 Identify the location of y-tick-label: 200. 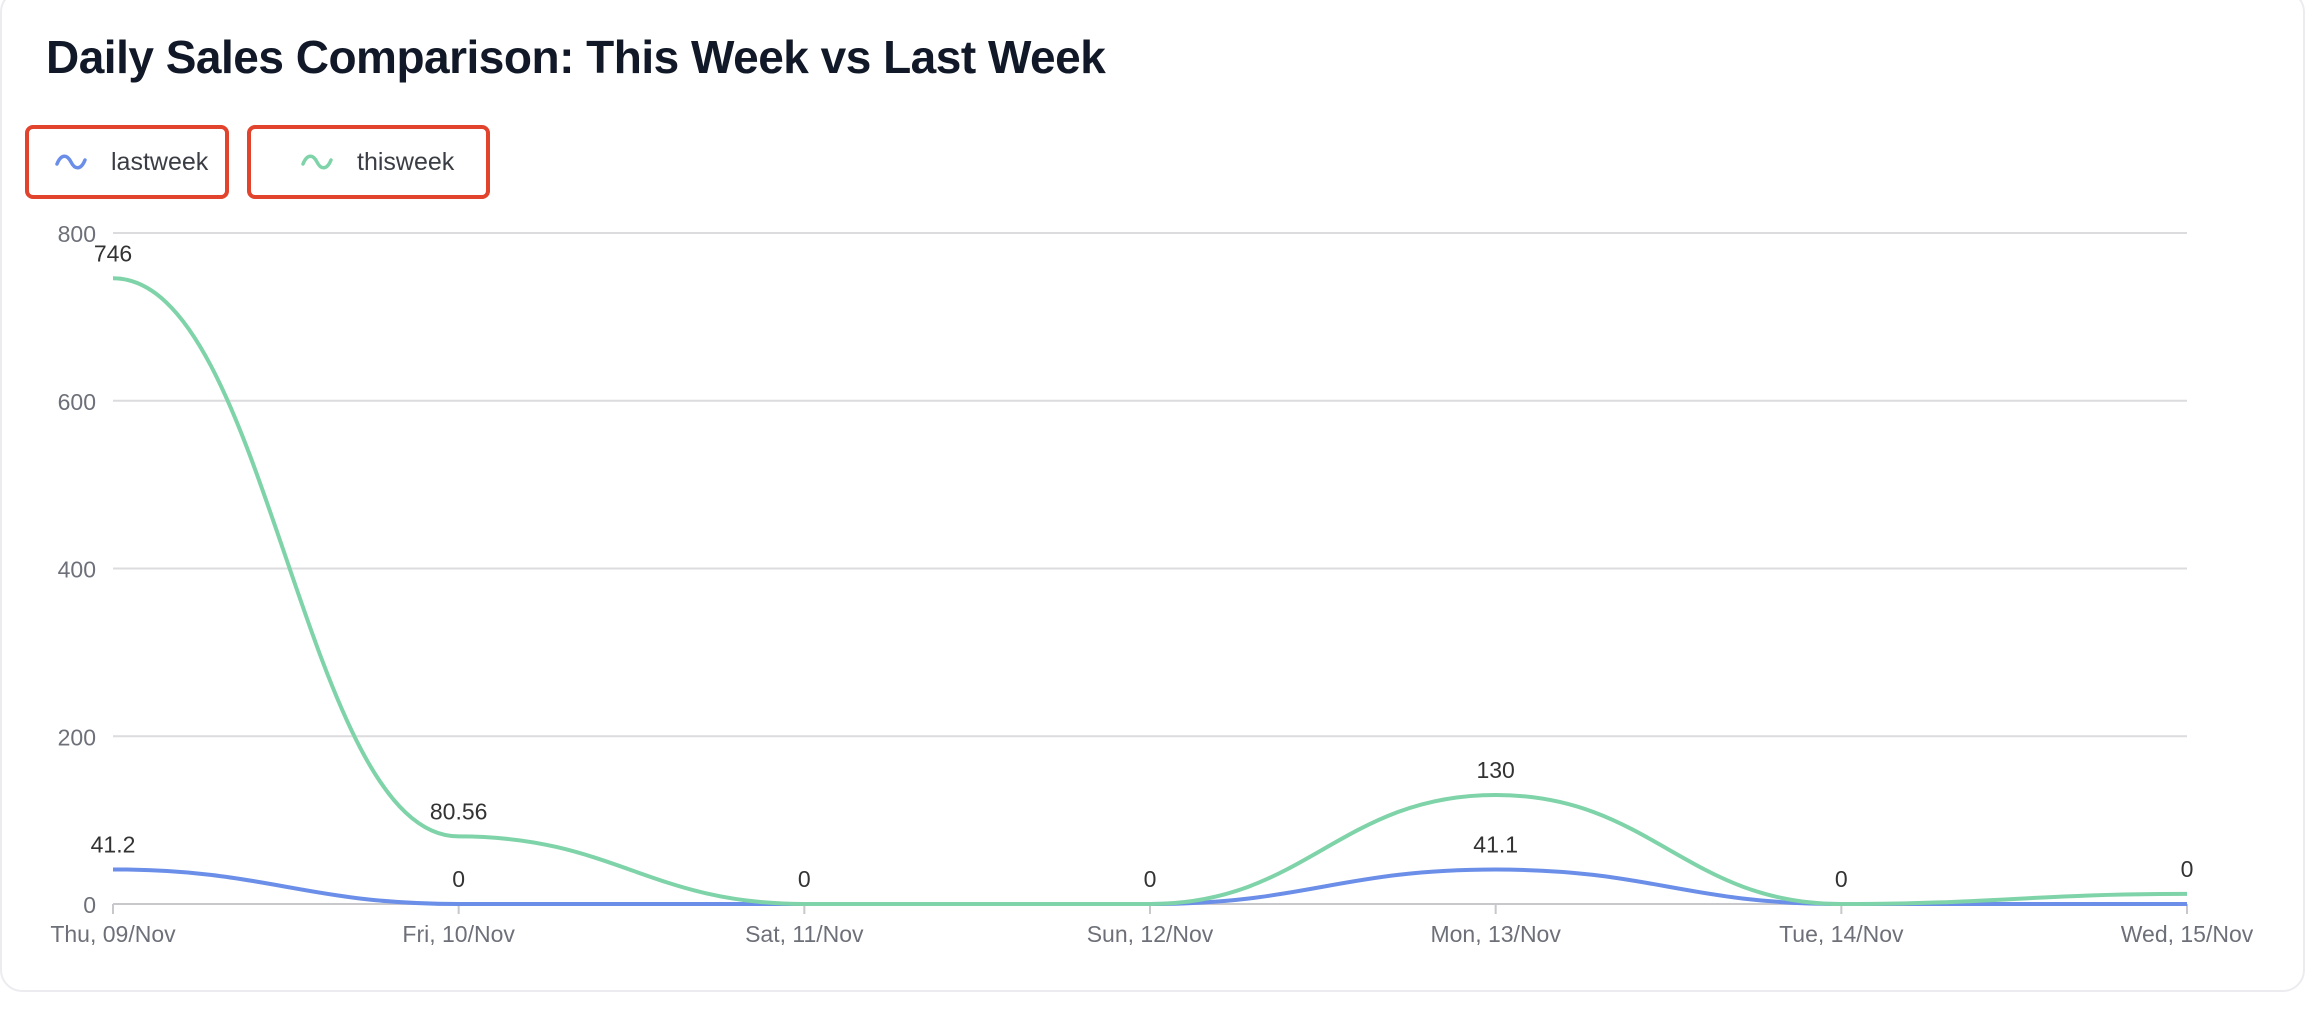
(77, 737).